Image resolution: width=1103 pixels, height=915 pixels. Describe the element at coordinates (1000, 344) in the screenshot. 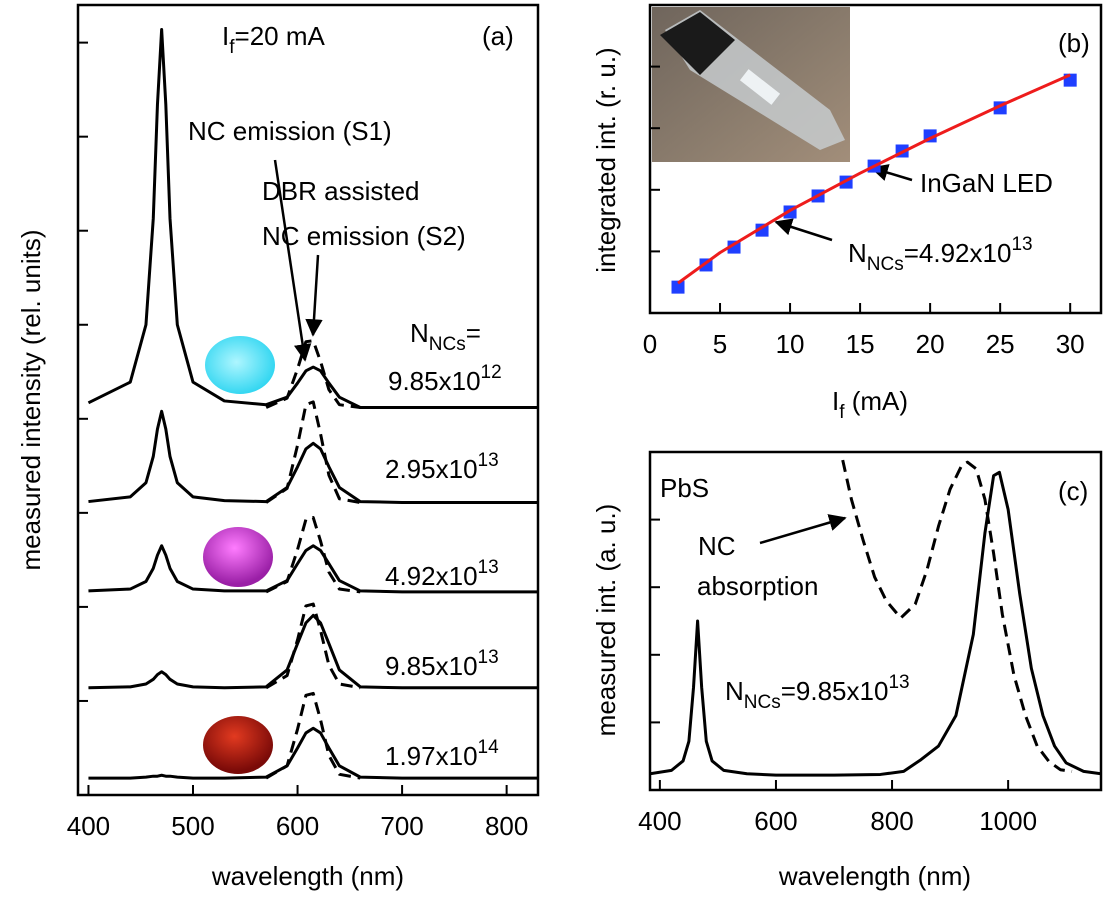

I see `x-tick-label: 25` at that location.